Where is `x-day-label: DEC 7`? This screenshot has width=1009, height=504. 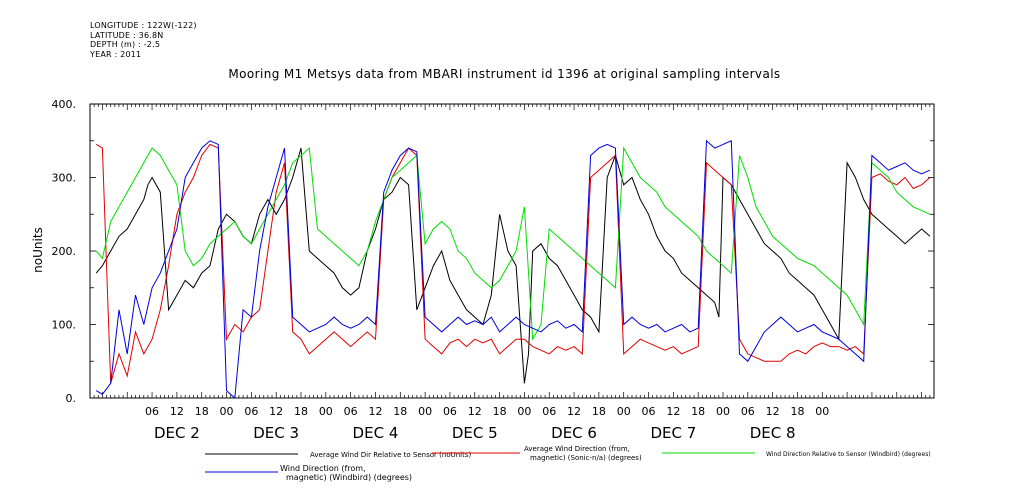
x-day-label: DEC 7 is located at coordinates (673, 433).